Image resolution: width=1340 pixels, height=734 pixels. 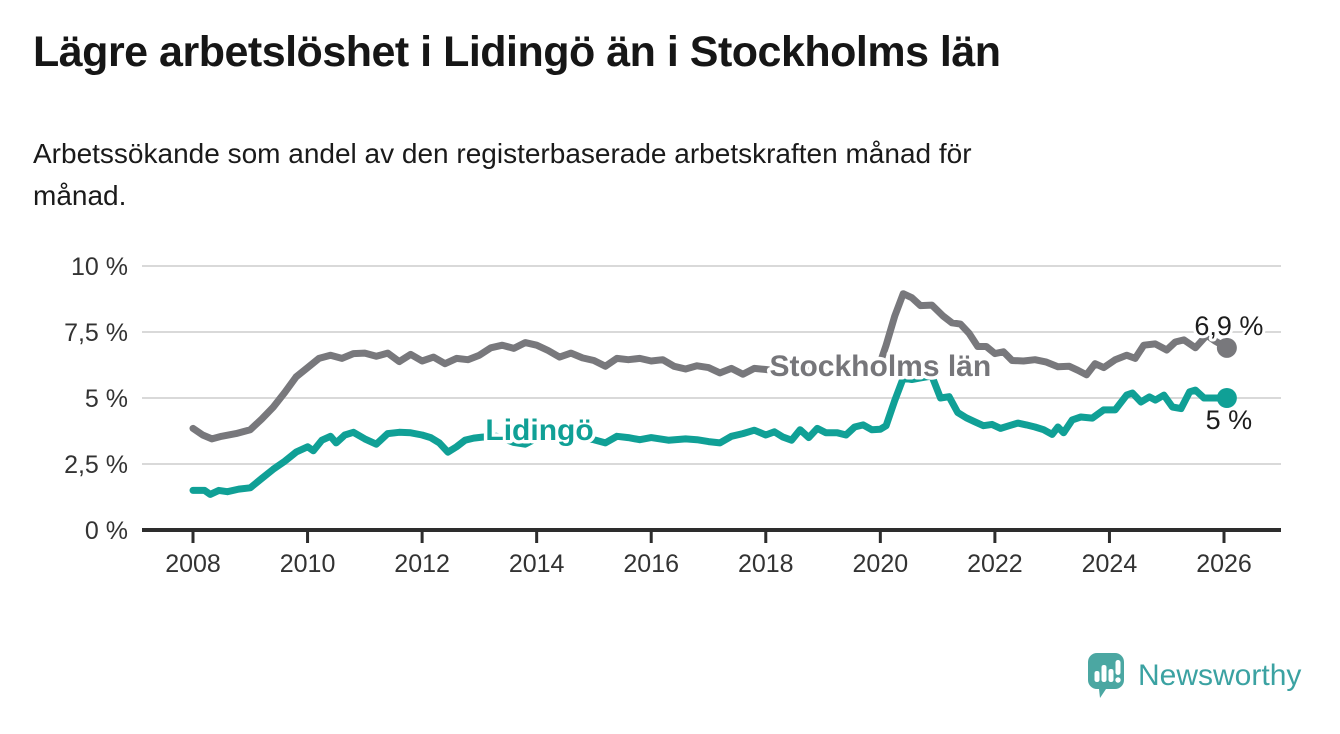 I want to click on x-axis-label: 2010, so click(x=308, y=564).